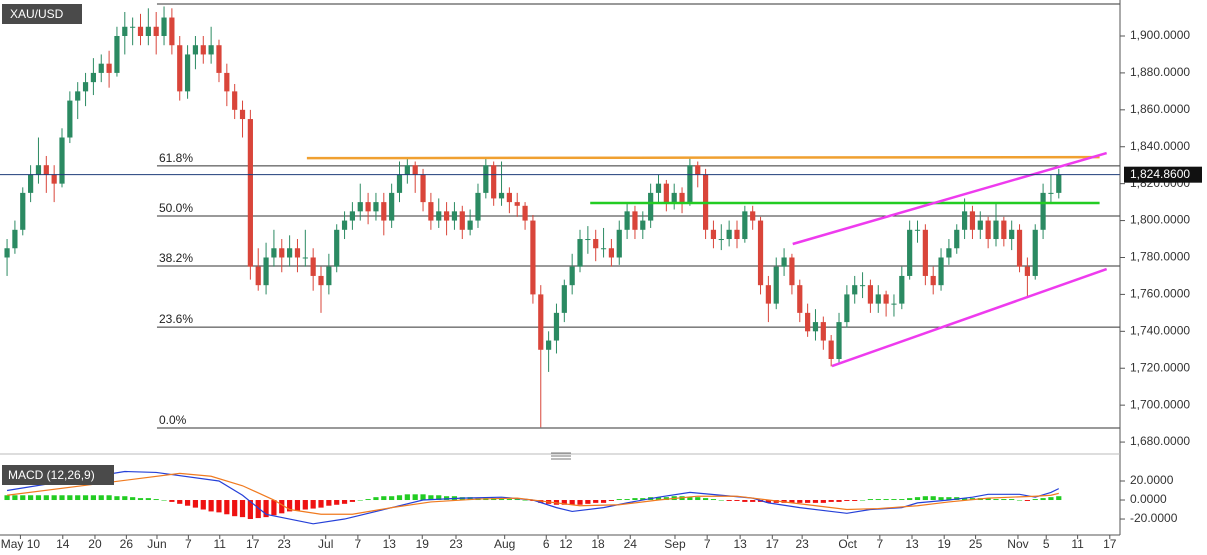  Describe the element at coordinates (1160, 367) in the screenshot. I see `y-tick-label: 1,720.0000` at that location.